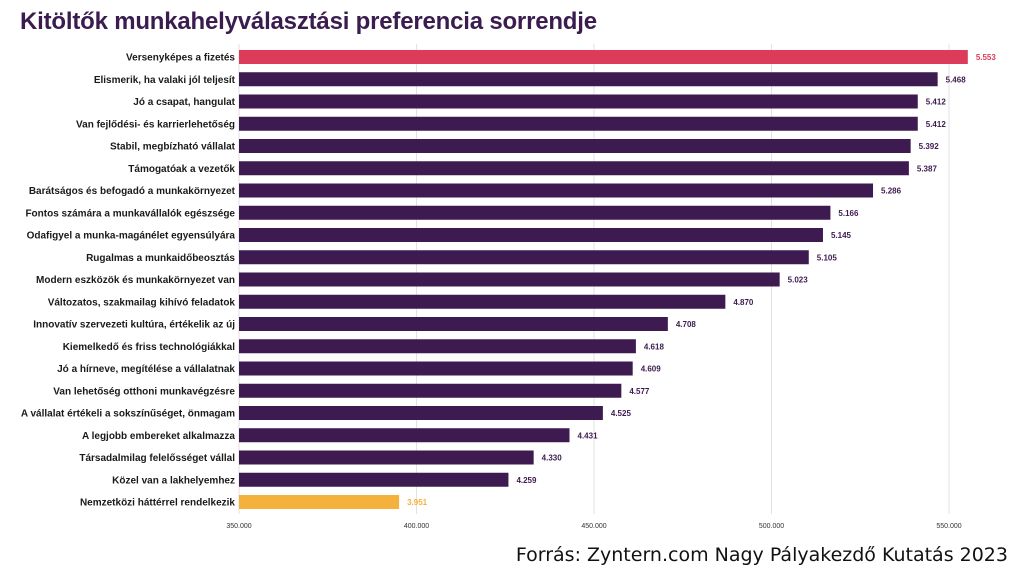 Image resolution: width=1024 pixels, height=576 pixels. I want to click on category-label: Odafigyel a munka-magánélet egyensúlyára, so click(131, 236).